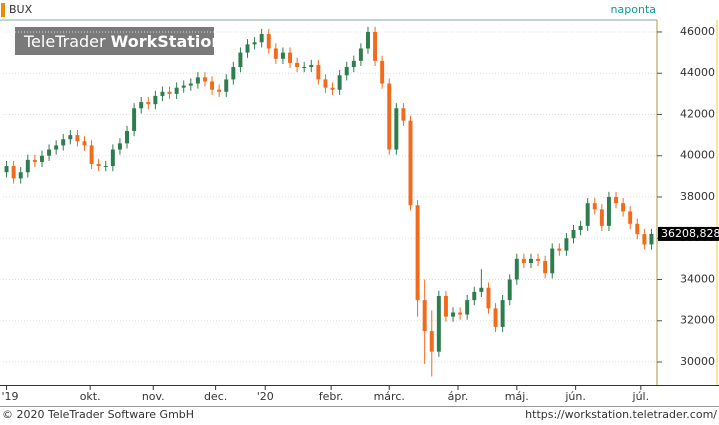 This screenshot has height=425, width=719. Describe the element at coordinates (215, 396) in the screenshot. I see `x-tick-label: dec.` at that location.